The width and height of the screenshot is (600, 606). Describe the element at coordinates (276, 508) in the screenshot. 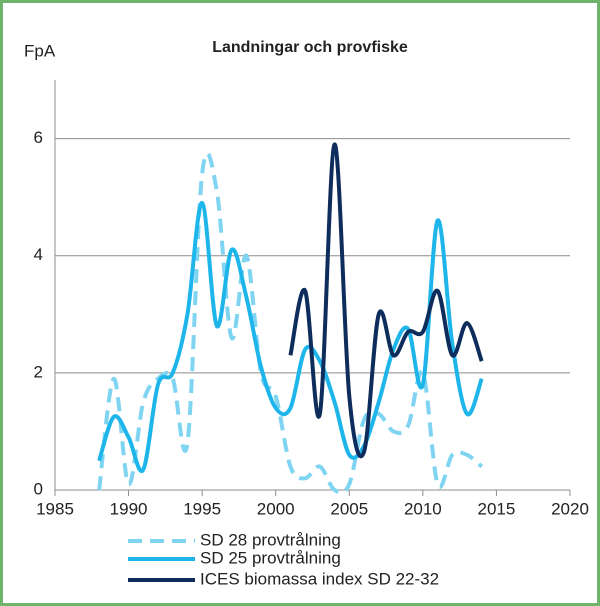

I see `x-tick-label: 2000` at that location.